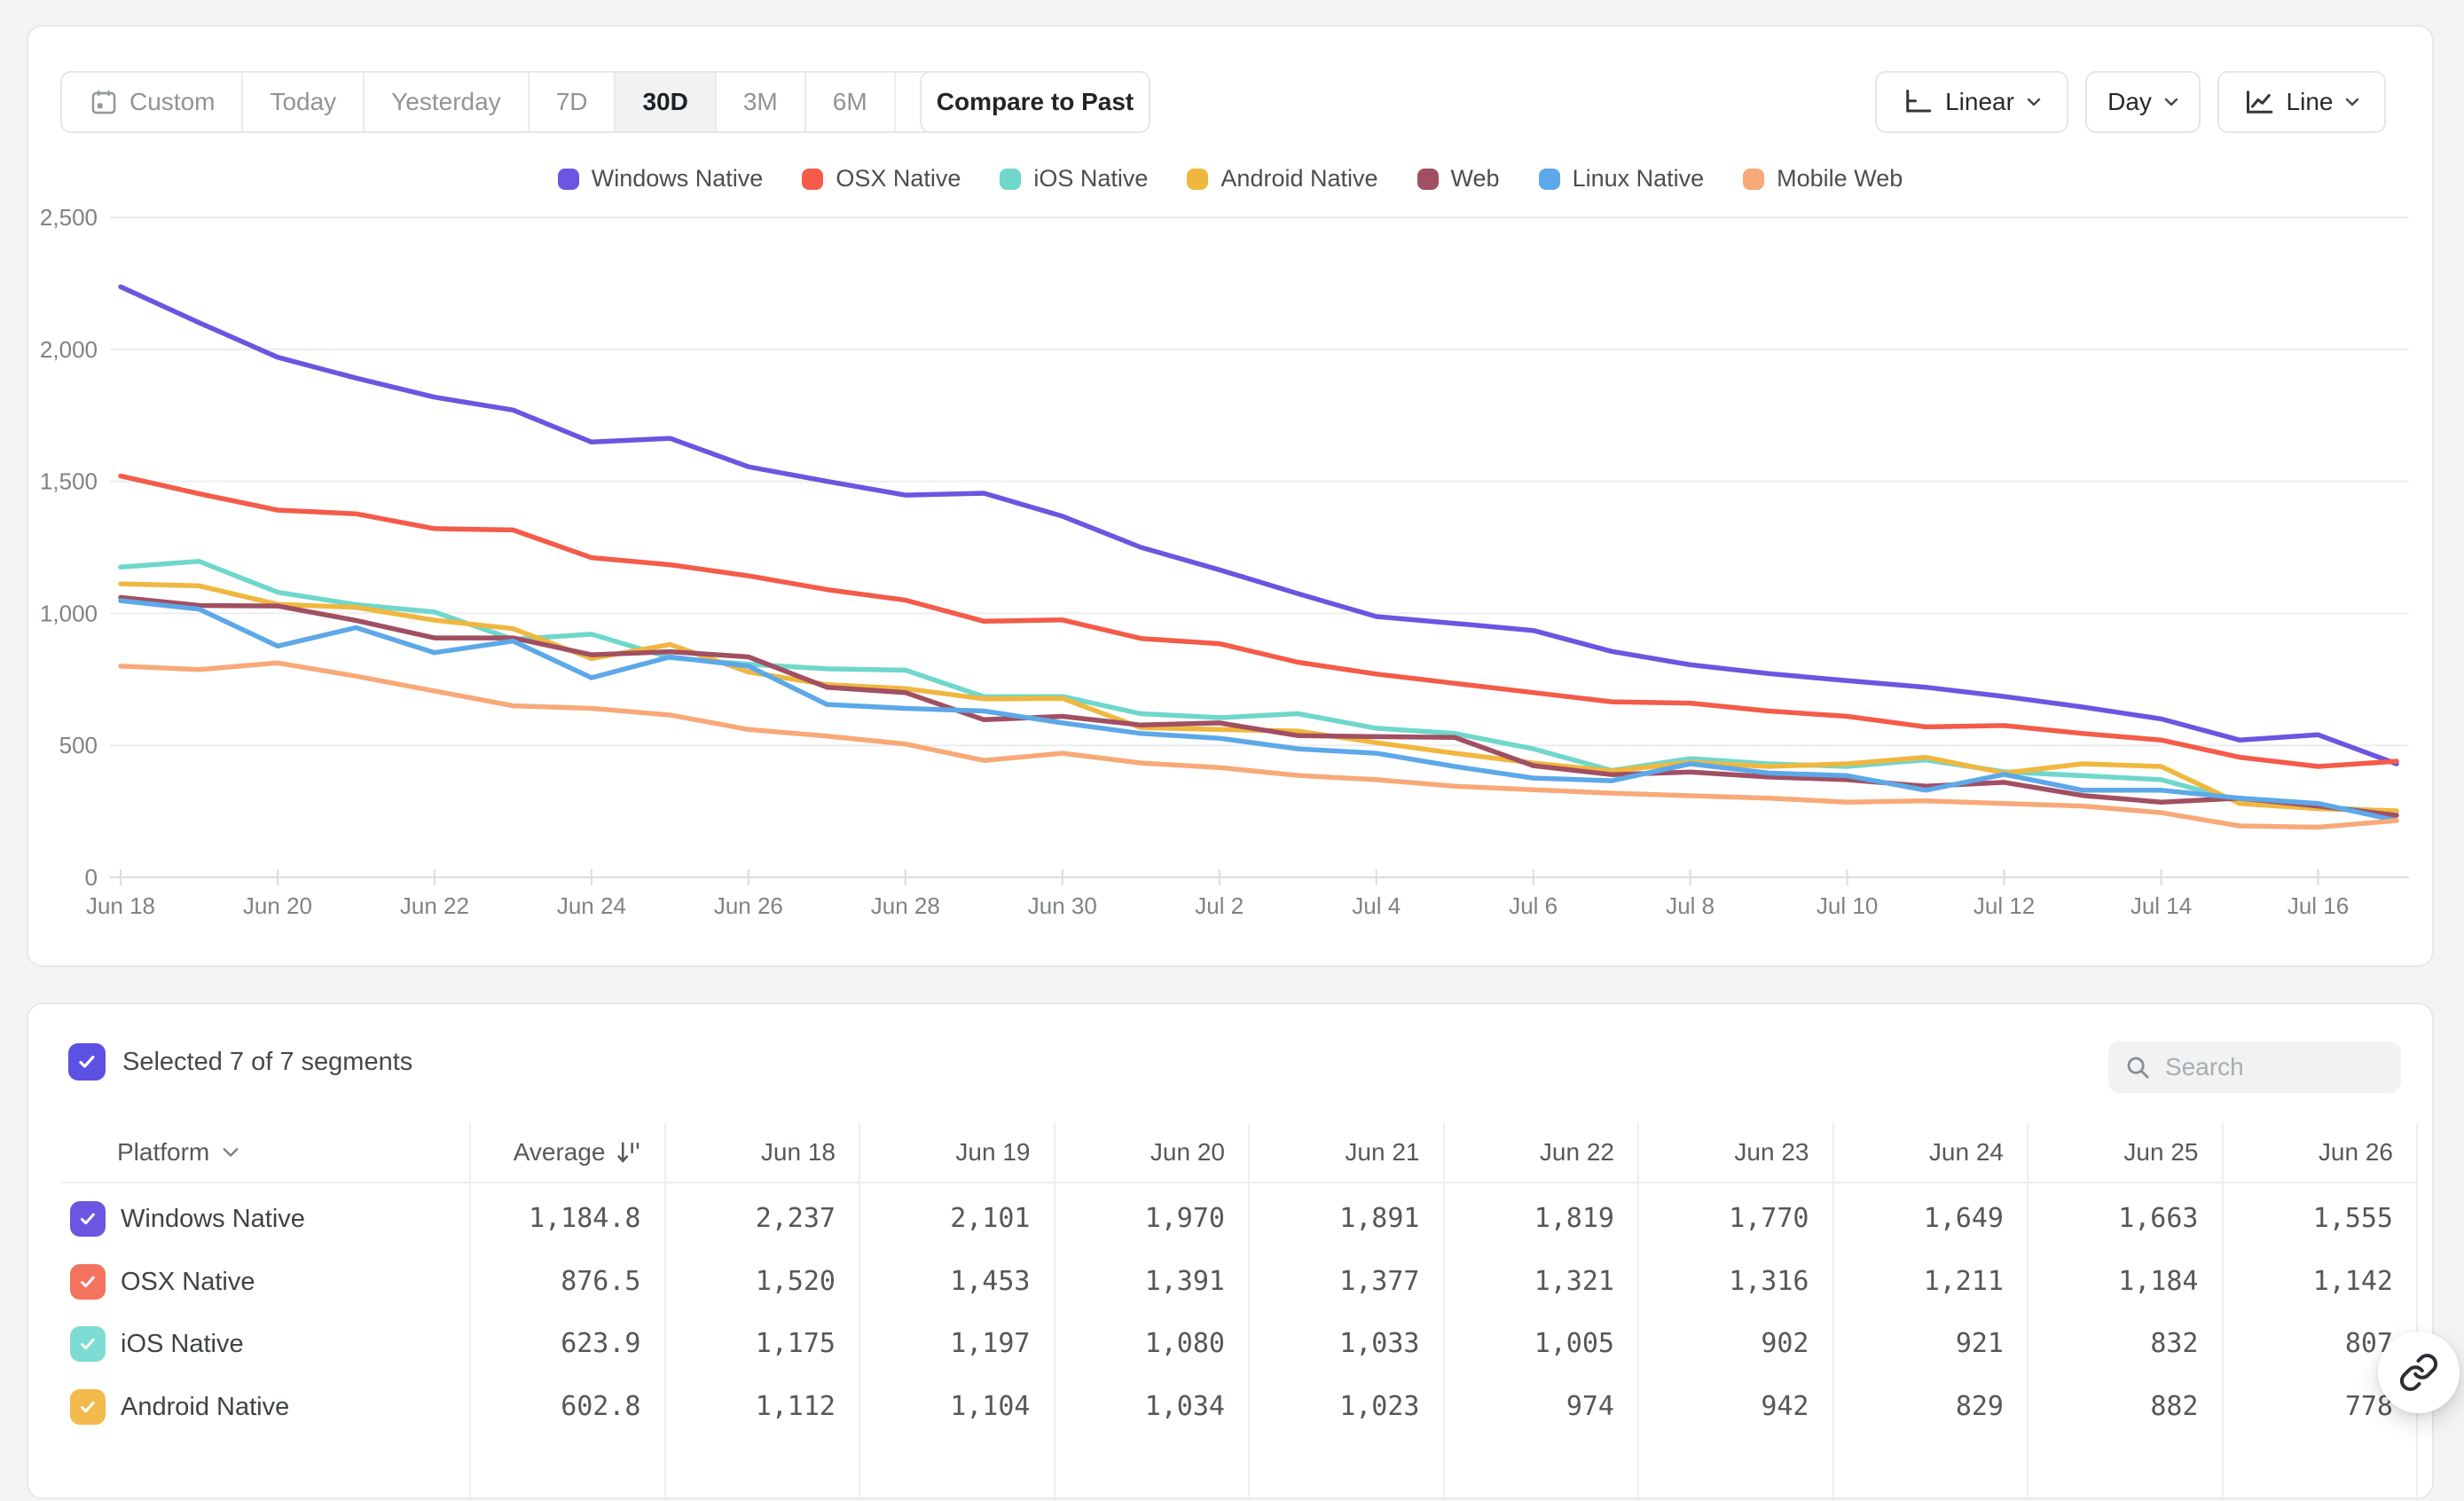 This screenshot has height=1501, width=2464. What do you see at coordinates (2129, 101) in the screenshot?
I see `interval-select-label: Day` at bounding box center [2129, 101].